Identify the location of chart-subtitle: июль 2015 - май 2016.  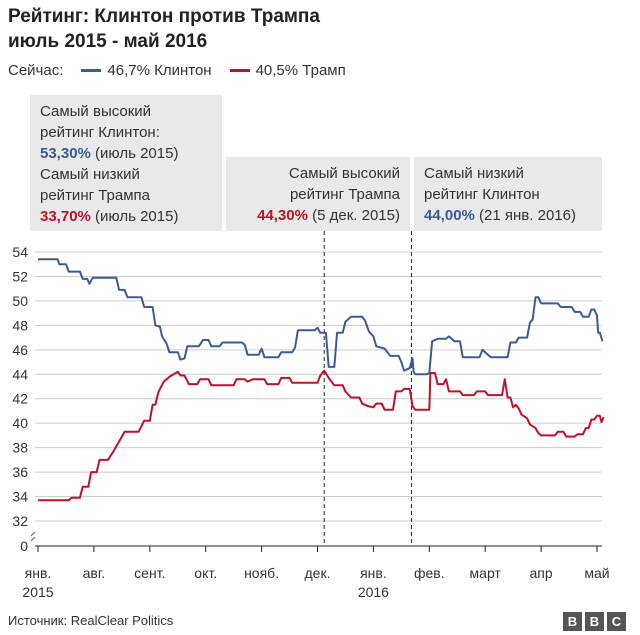
(108, 41).